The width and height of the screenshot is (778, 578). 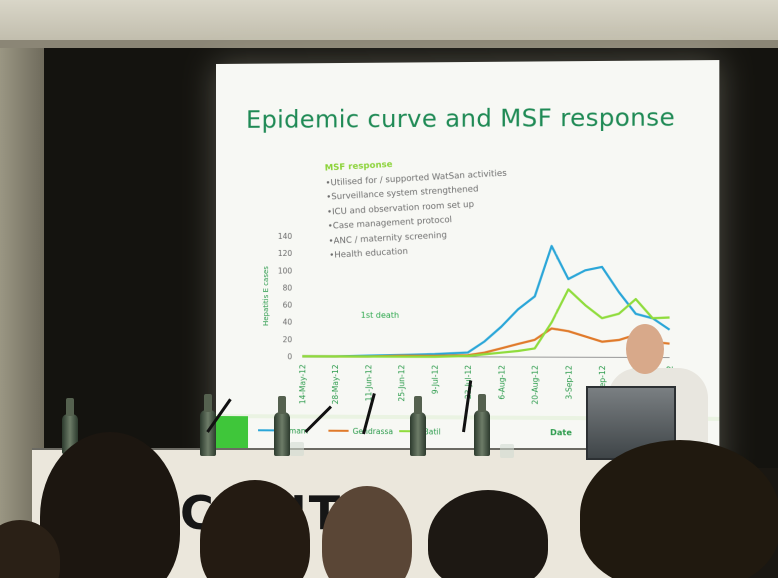 I want to click on x-tick-label: 25-Jun-12, so click(x=401, y=382).